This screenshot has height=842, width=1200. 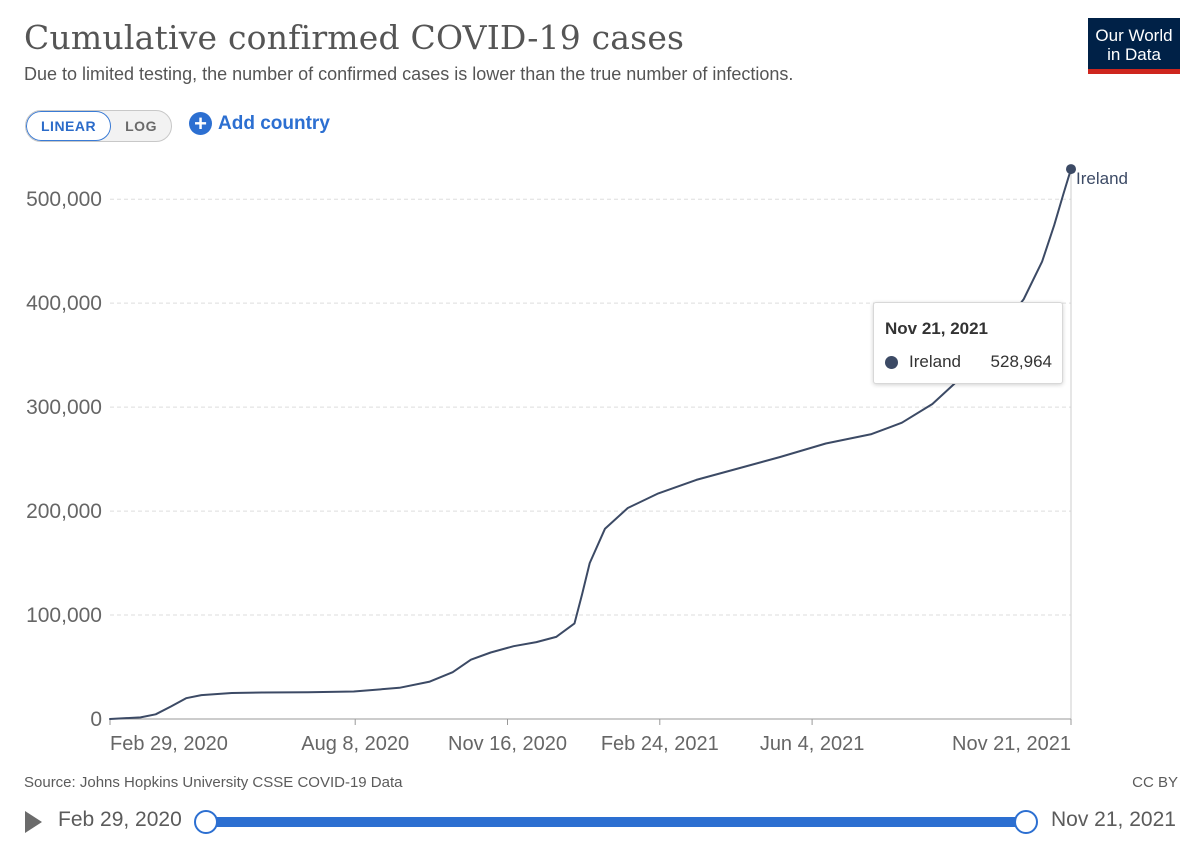 What do you see at coordinates (891, 362) in the screenshot?
I see `series-color-dot` at bounding box center [891, 362].